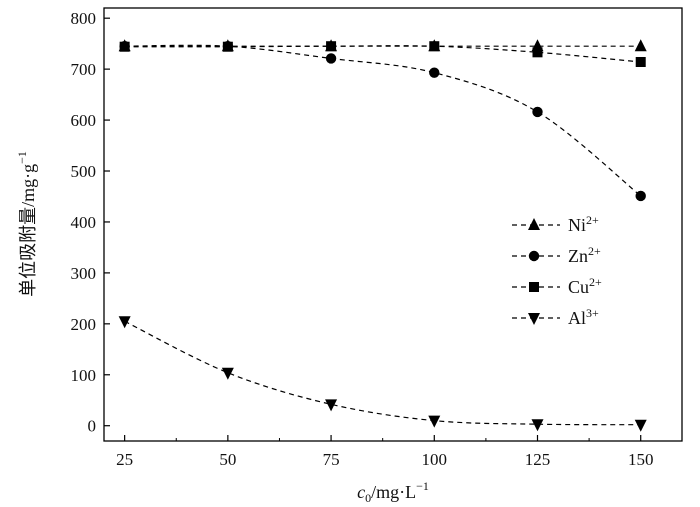 The image size is (700, 507). Describe the element at coordinates (92, 426) in the screenshot. I see `y-tick-label: 0` at that location.